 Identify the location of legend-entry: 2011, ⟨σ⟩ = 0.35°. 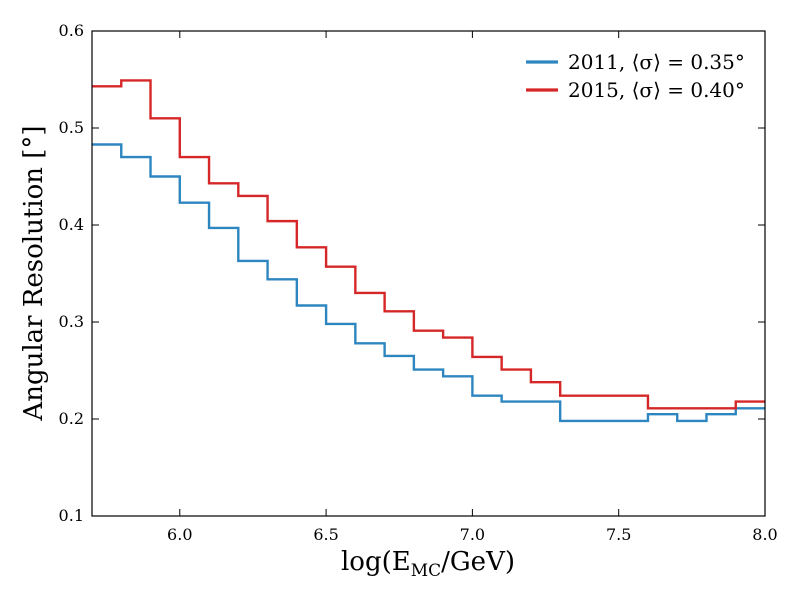
(635, 62).